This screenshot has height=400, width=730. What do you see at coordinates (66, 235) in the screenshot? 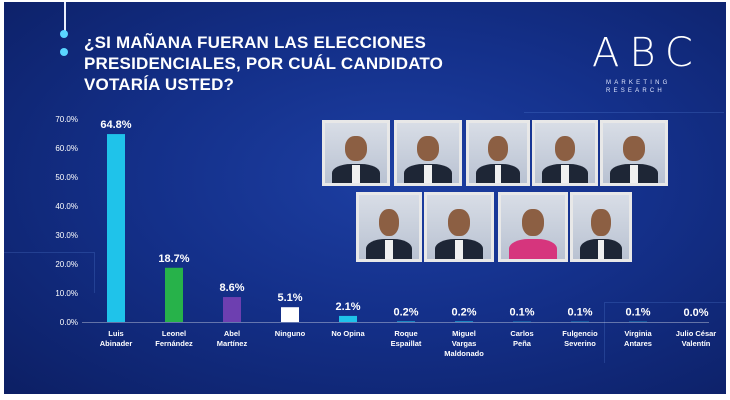
I see `y-tick-label: 30.0%` at bounding box center [66, 235].